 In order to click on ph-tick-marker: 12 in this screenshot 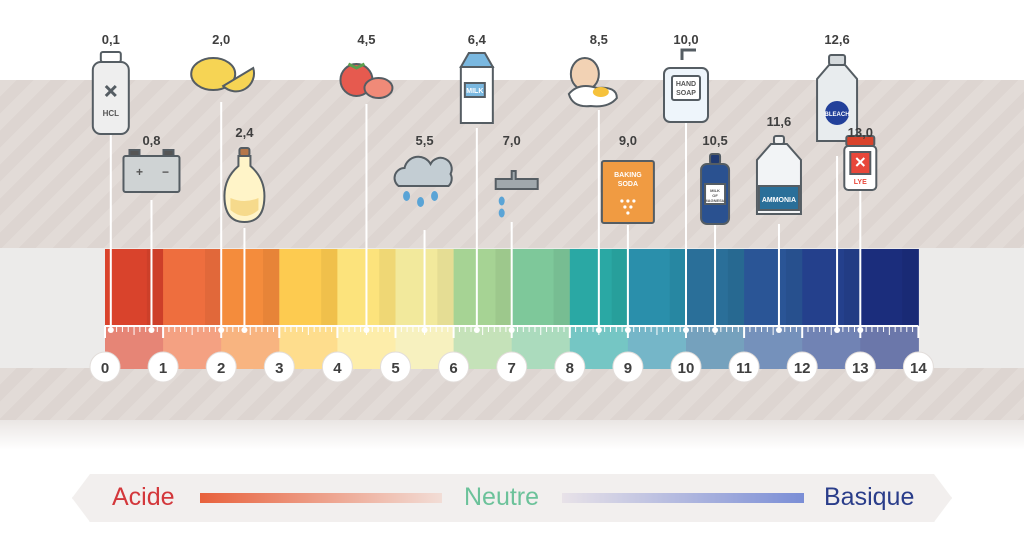, I will do `click(802, 367)`.